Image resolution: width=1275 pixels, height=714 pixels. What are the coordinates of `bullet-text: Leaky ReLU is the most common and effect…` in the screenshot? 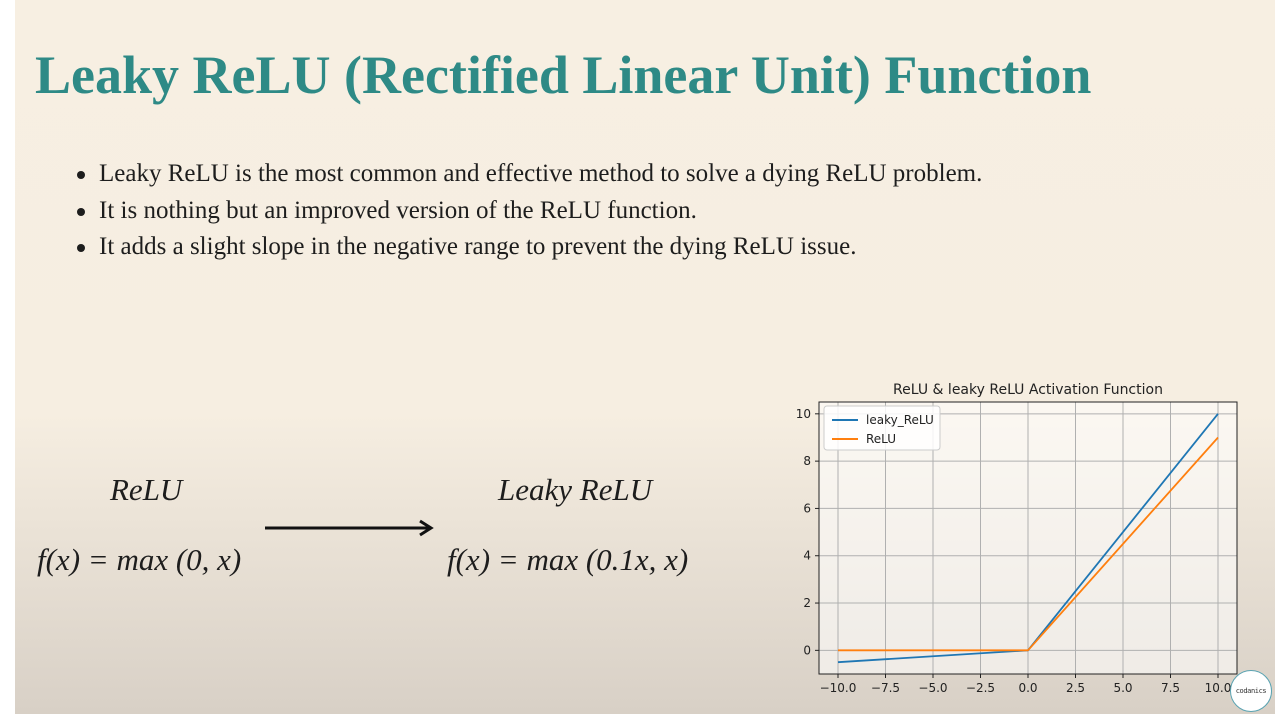 It's located at (541, 173).